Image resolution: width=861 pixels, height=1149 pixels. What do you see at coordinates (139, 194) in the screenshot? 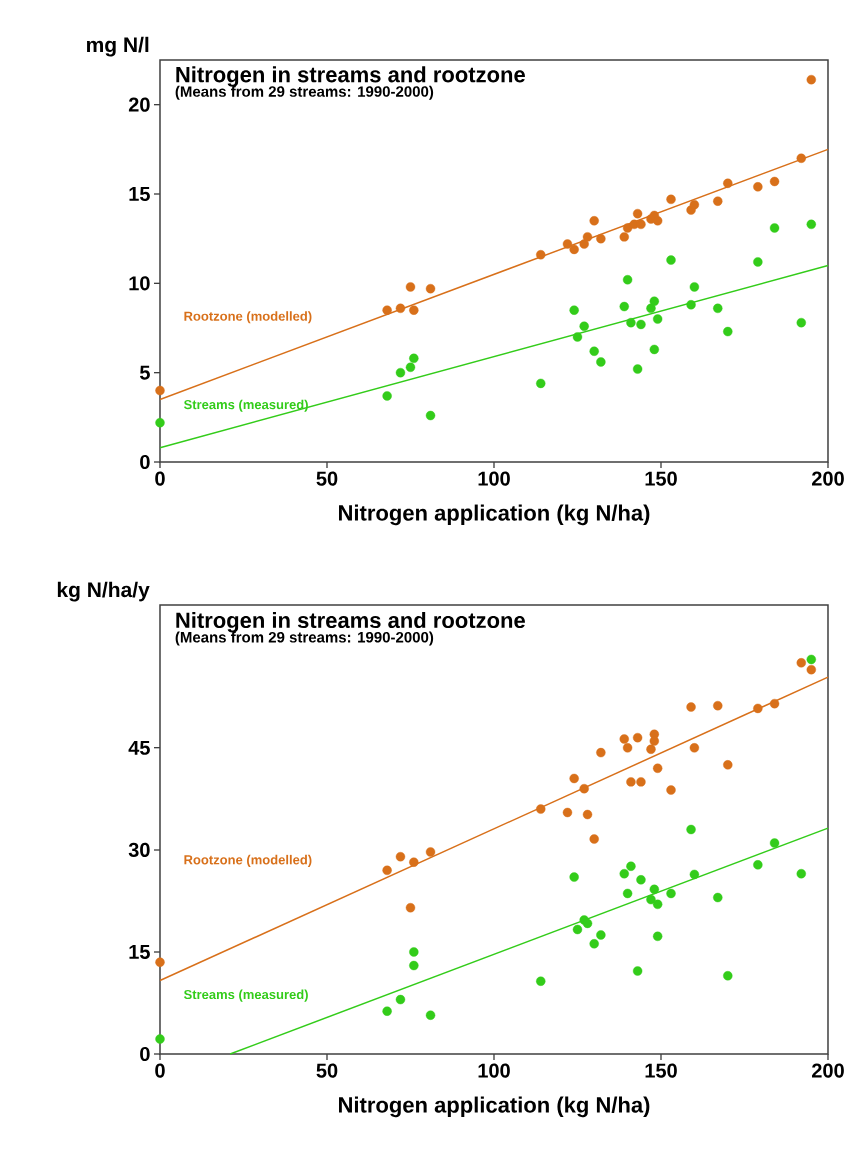
I see `y-tick-label: 15` at bounding box center [139, 194].